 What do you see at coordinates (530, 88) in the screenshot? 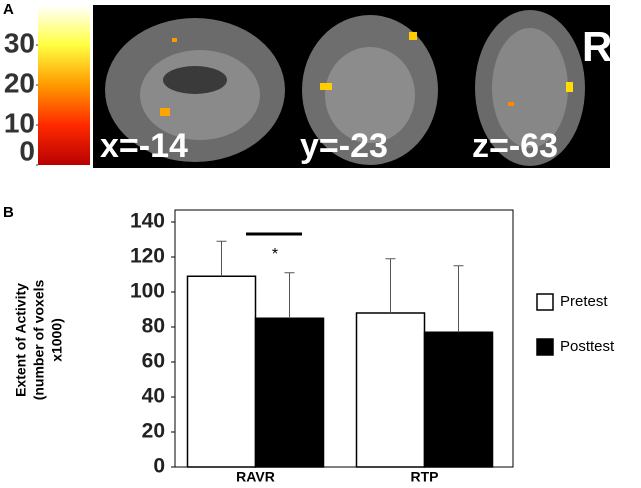
I see `axial-detail` at bounding box center [530, 88].